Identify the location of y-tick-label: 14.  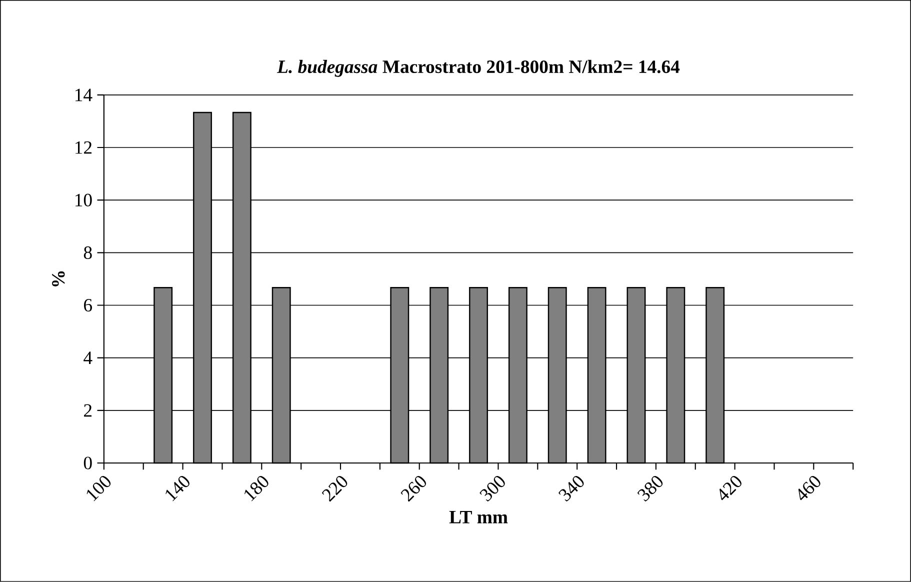
(84, 95).